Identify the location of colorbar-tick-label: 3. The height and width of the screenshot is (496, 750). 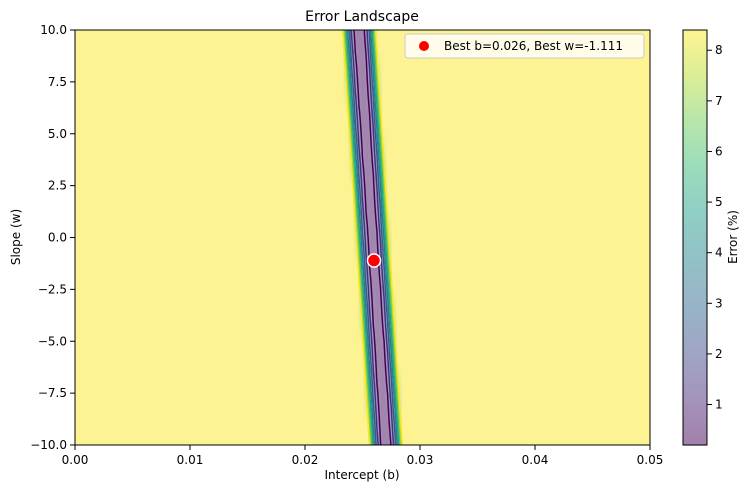
(719, 303).